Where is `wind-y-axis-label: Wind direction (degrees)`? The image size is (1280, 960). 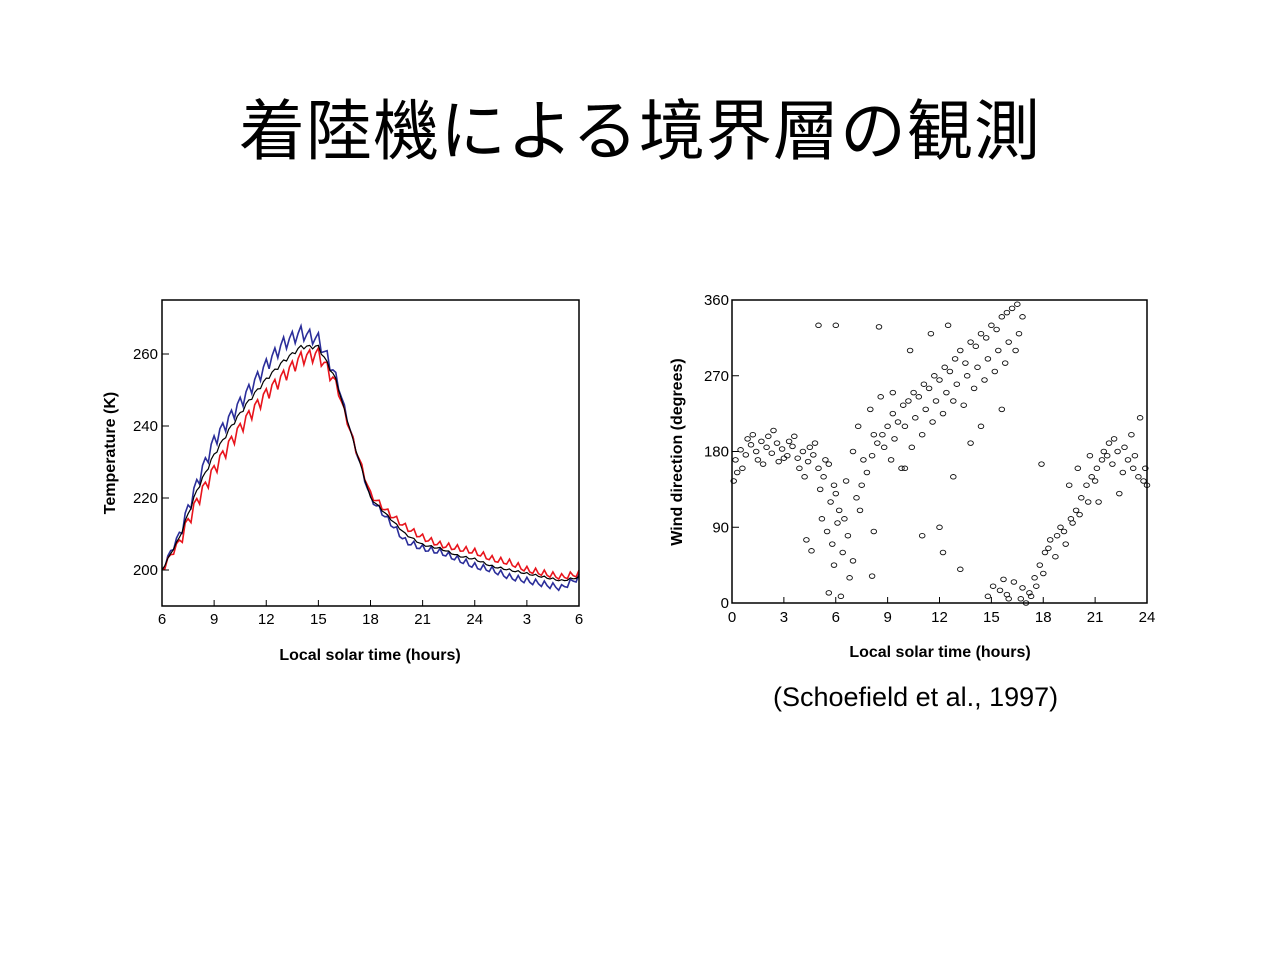 wind-y-axis-label: Wind direction (degrees) is located at coordinates (677, 451).